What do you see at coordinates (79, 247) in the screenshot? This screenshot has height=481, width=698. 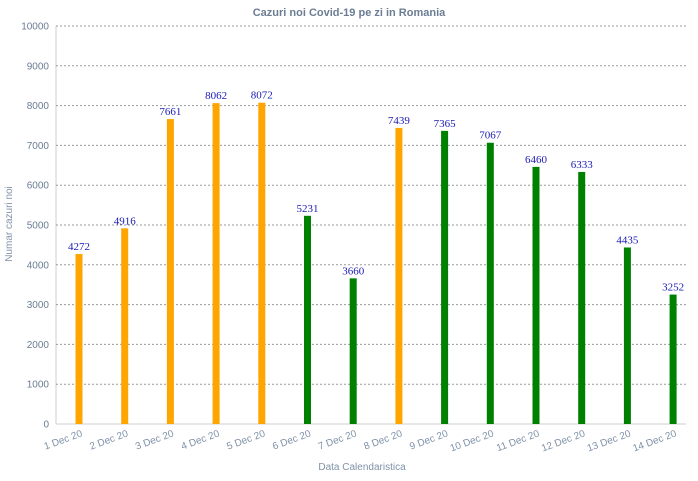 I see `data-label: 4272` at bounding box center [79, 247].